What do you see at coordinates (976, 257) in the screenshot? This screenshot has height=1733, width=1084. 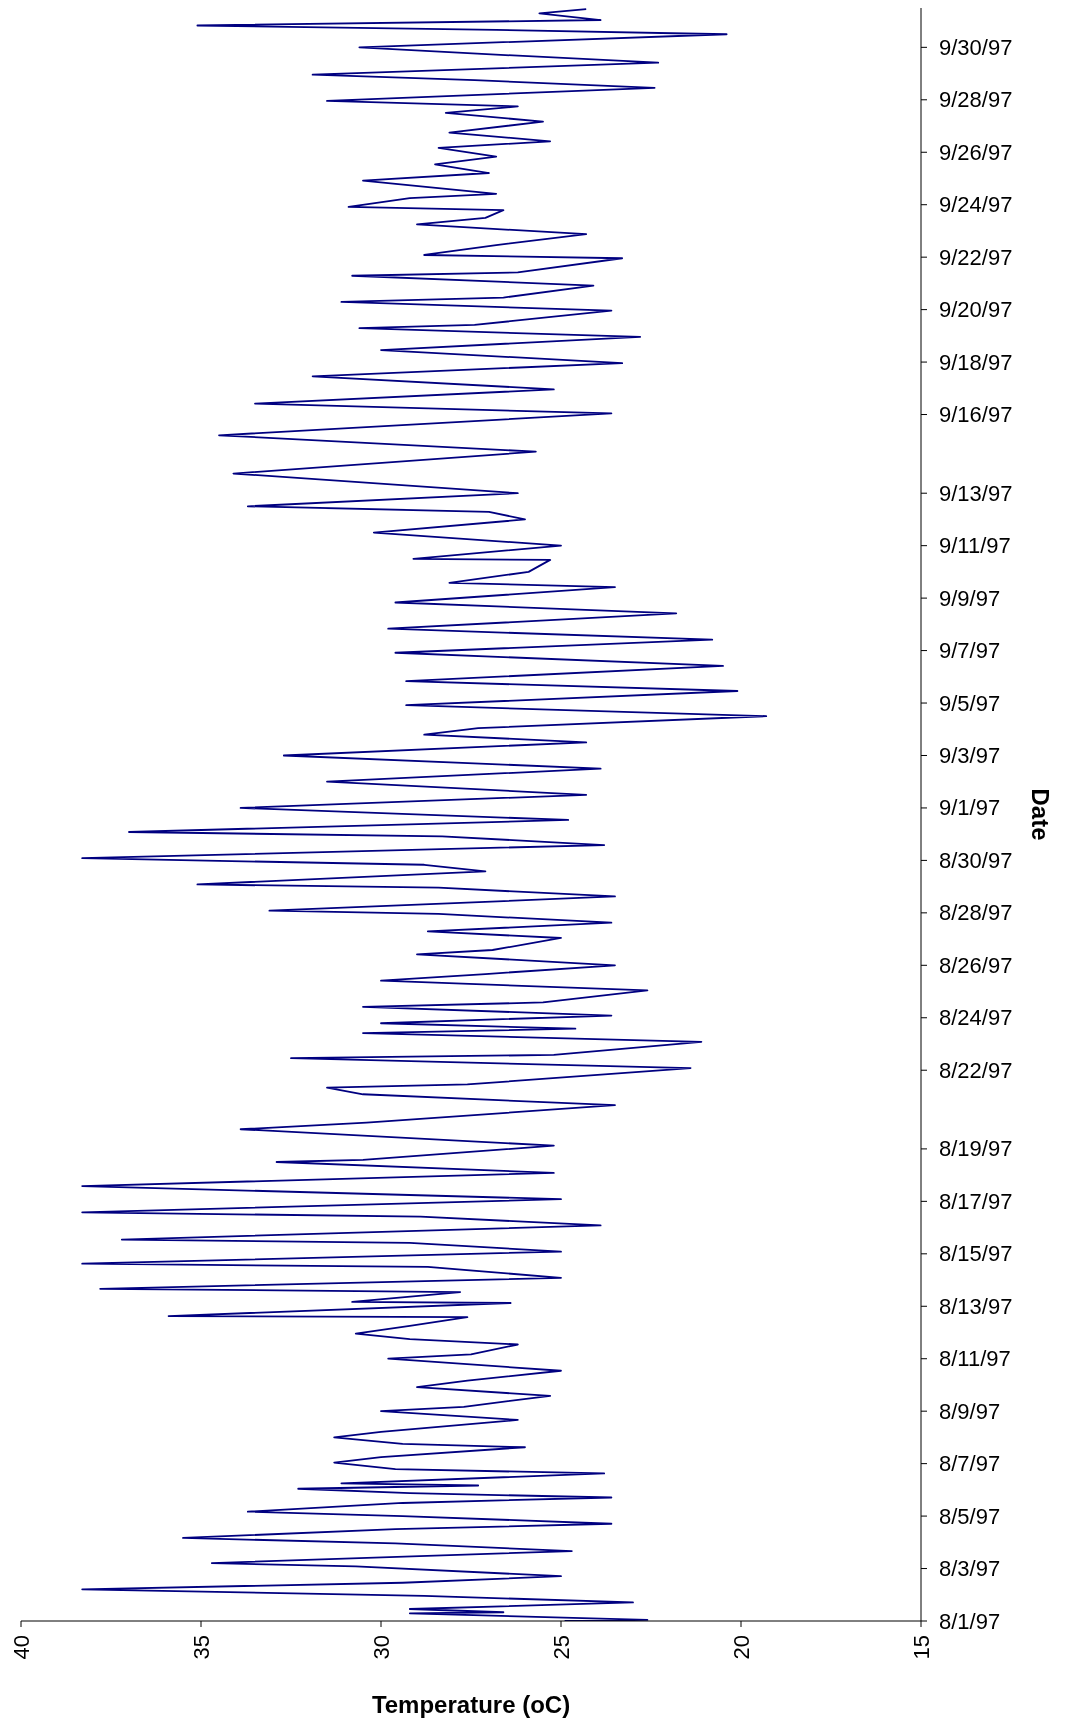 I see `y-tick-label: 9/22/97` at bounding box center [976, 257].